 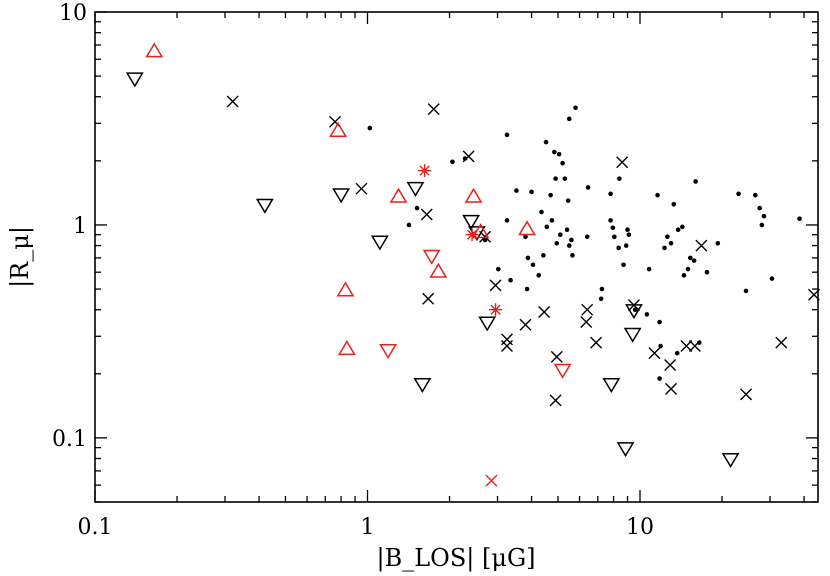 I want to click on x-tick-label: 1, so click(x=367, y=527).